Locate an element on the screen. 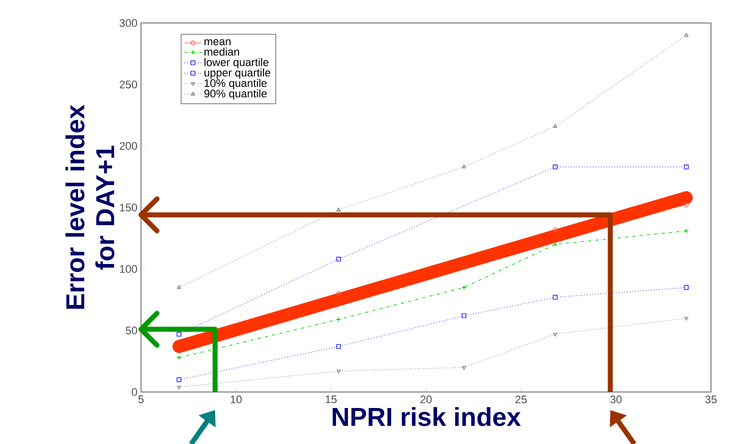 This screenshot has height=444, width=729. y-tick-label: 200 is located at coordinates (129, 146).